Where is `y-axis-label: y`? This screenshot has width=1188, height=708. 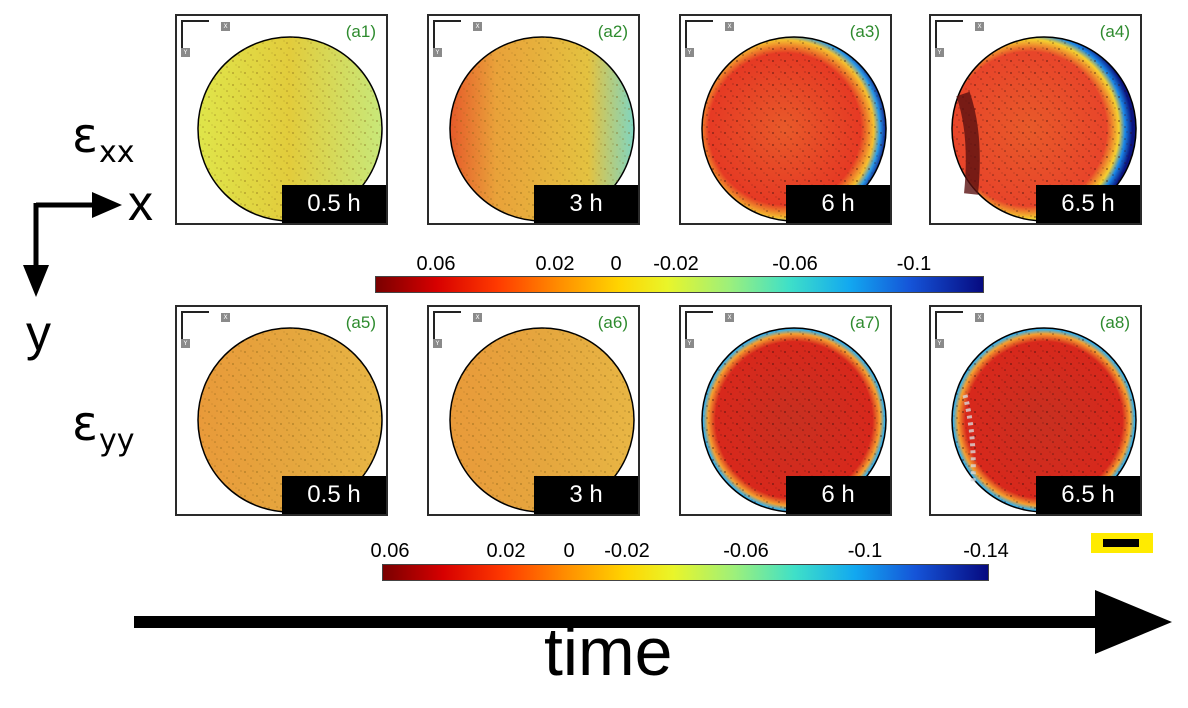 y-axis-label: y is located at coordinates (38, 333).